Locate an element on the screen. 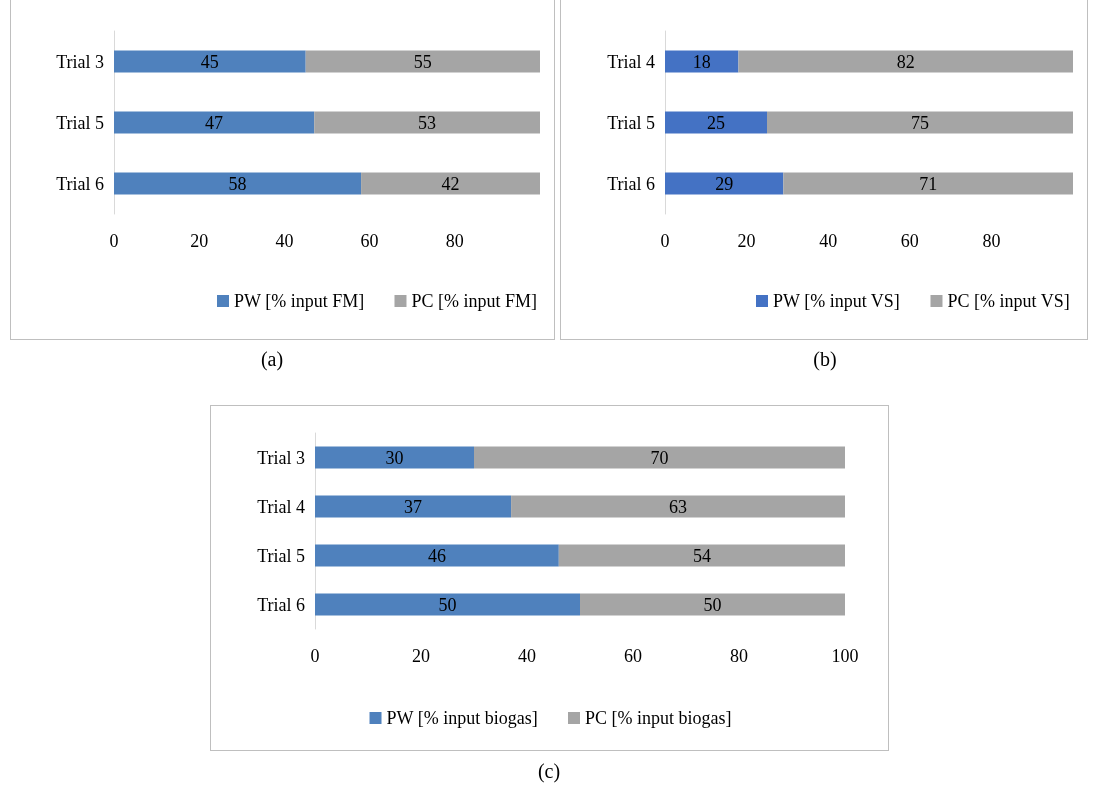  text: (c) is located at coordinates (549, 771).